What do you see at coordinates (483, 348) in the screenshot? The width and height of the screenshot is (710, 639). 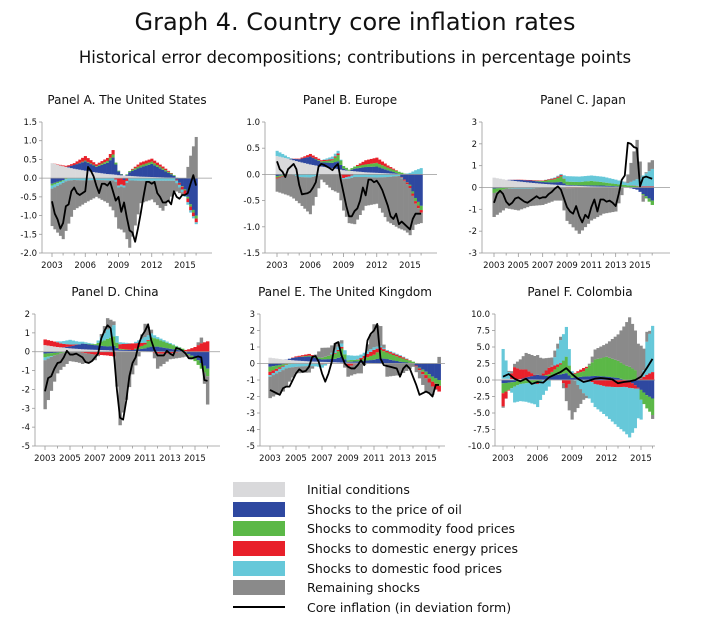 I see `y-tick-label: 5.0` at bounding box center [483, 348].